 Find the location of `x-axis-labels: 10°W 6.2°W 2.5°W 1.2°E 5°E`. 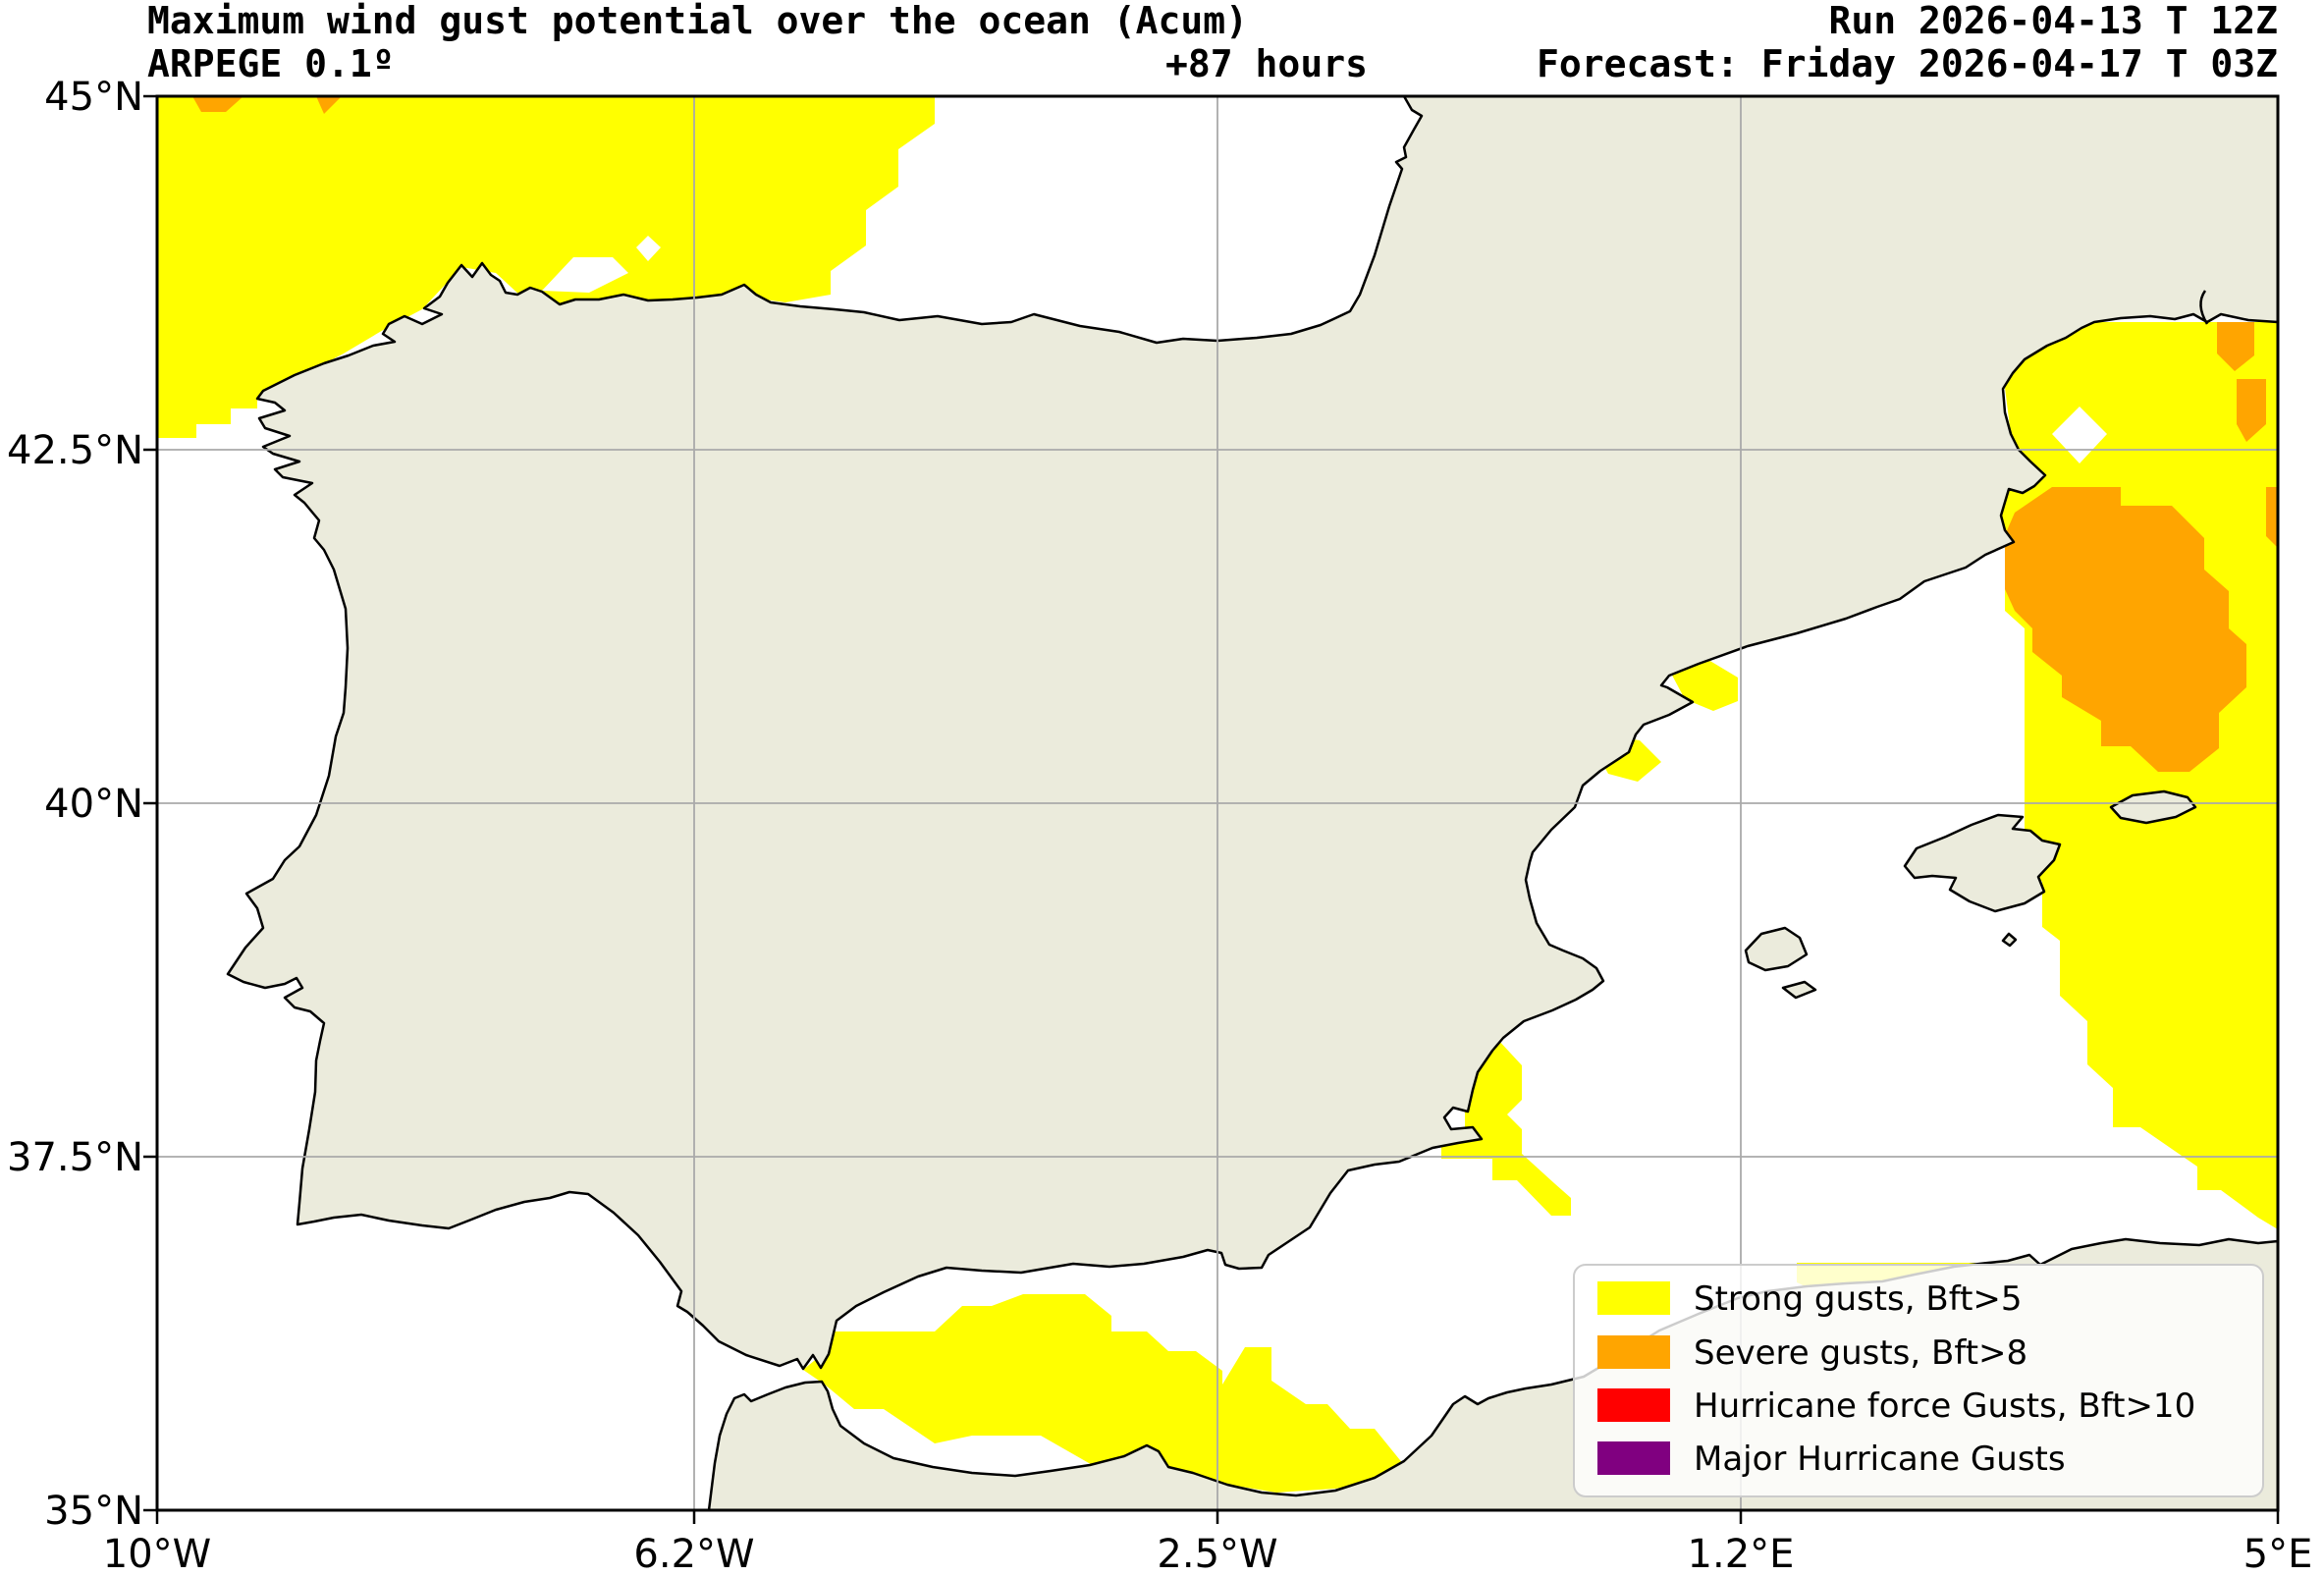

x-axis-labels: 10°W 6.2°W 2.5°W 1.2°E 5°E is located at coordinates (1208, 1554).